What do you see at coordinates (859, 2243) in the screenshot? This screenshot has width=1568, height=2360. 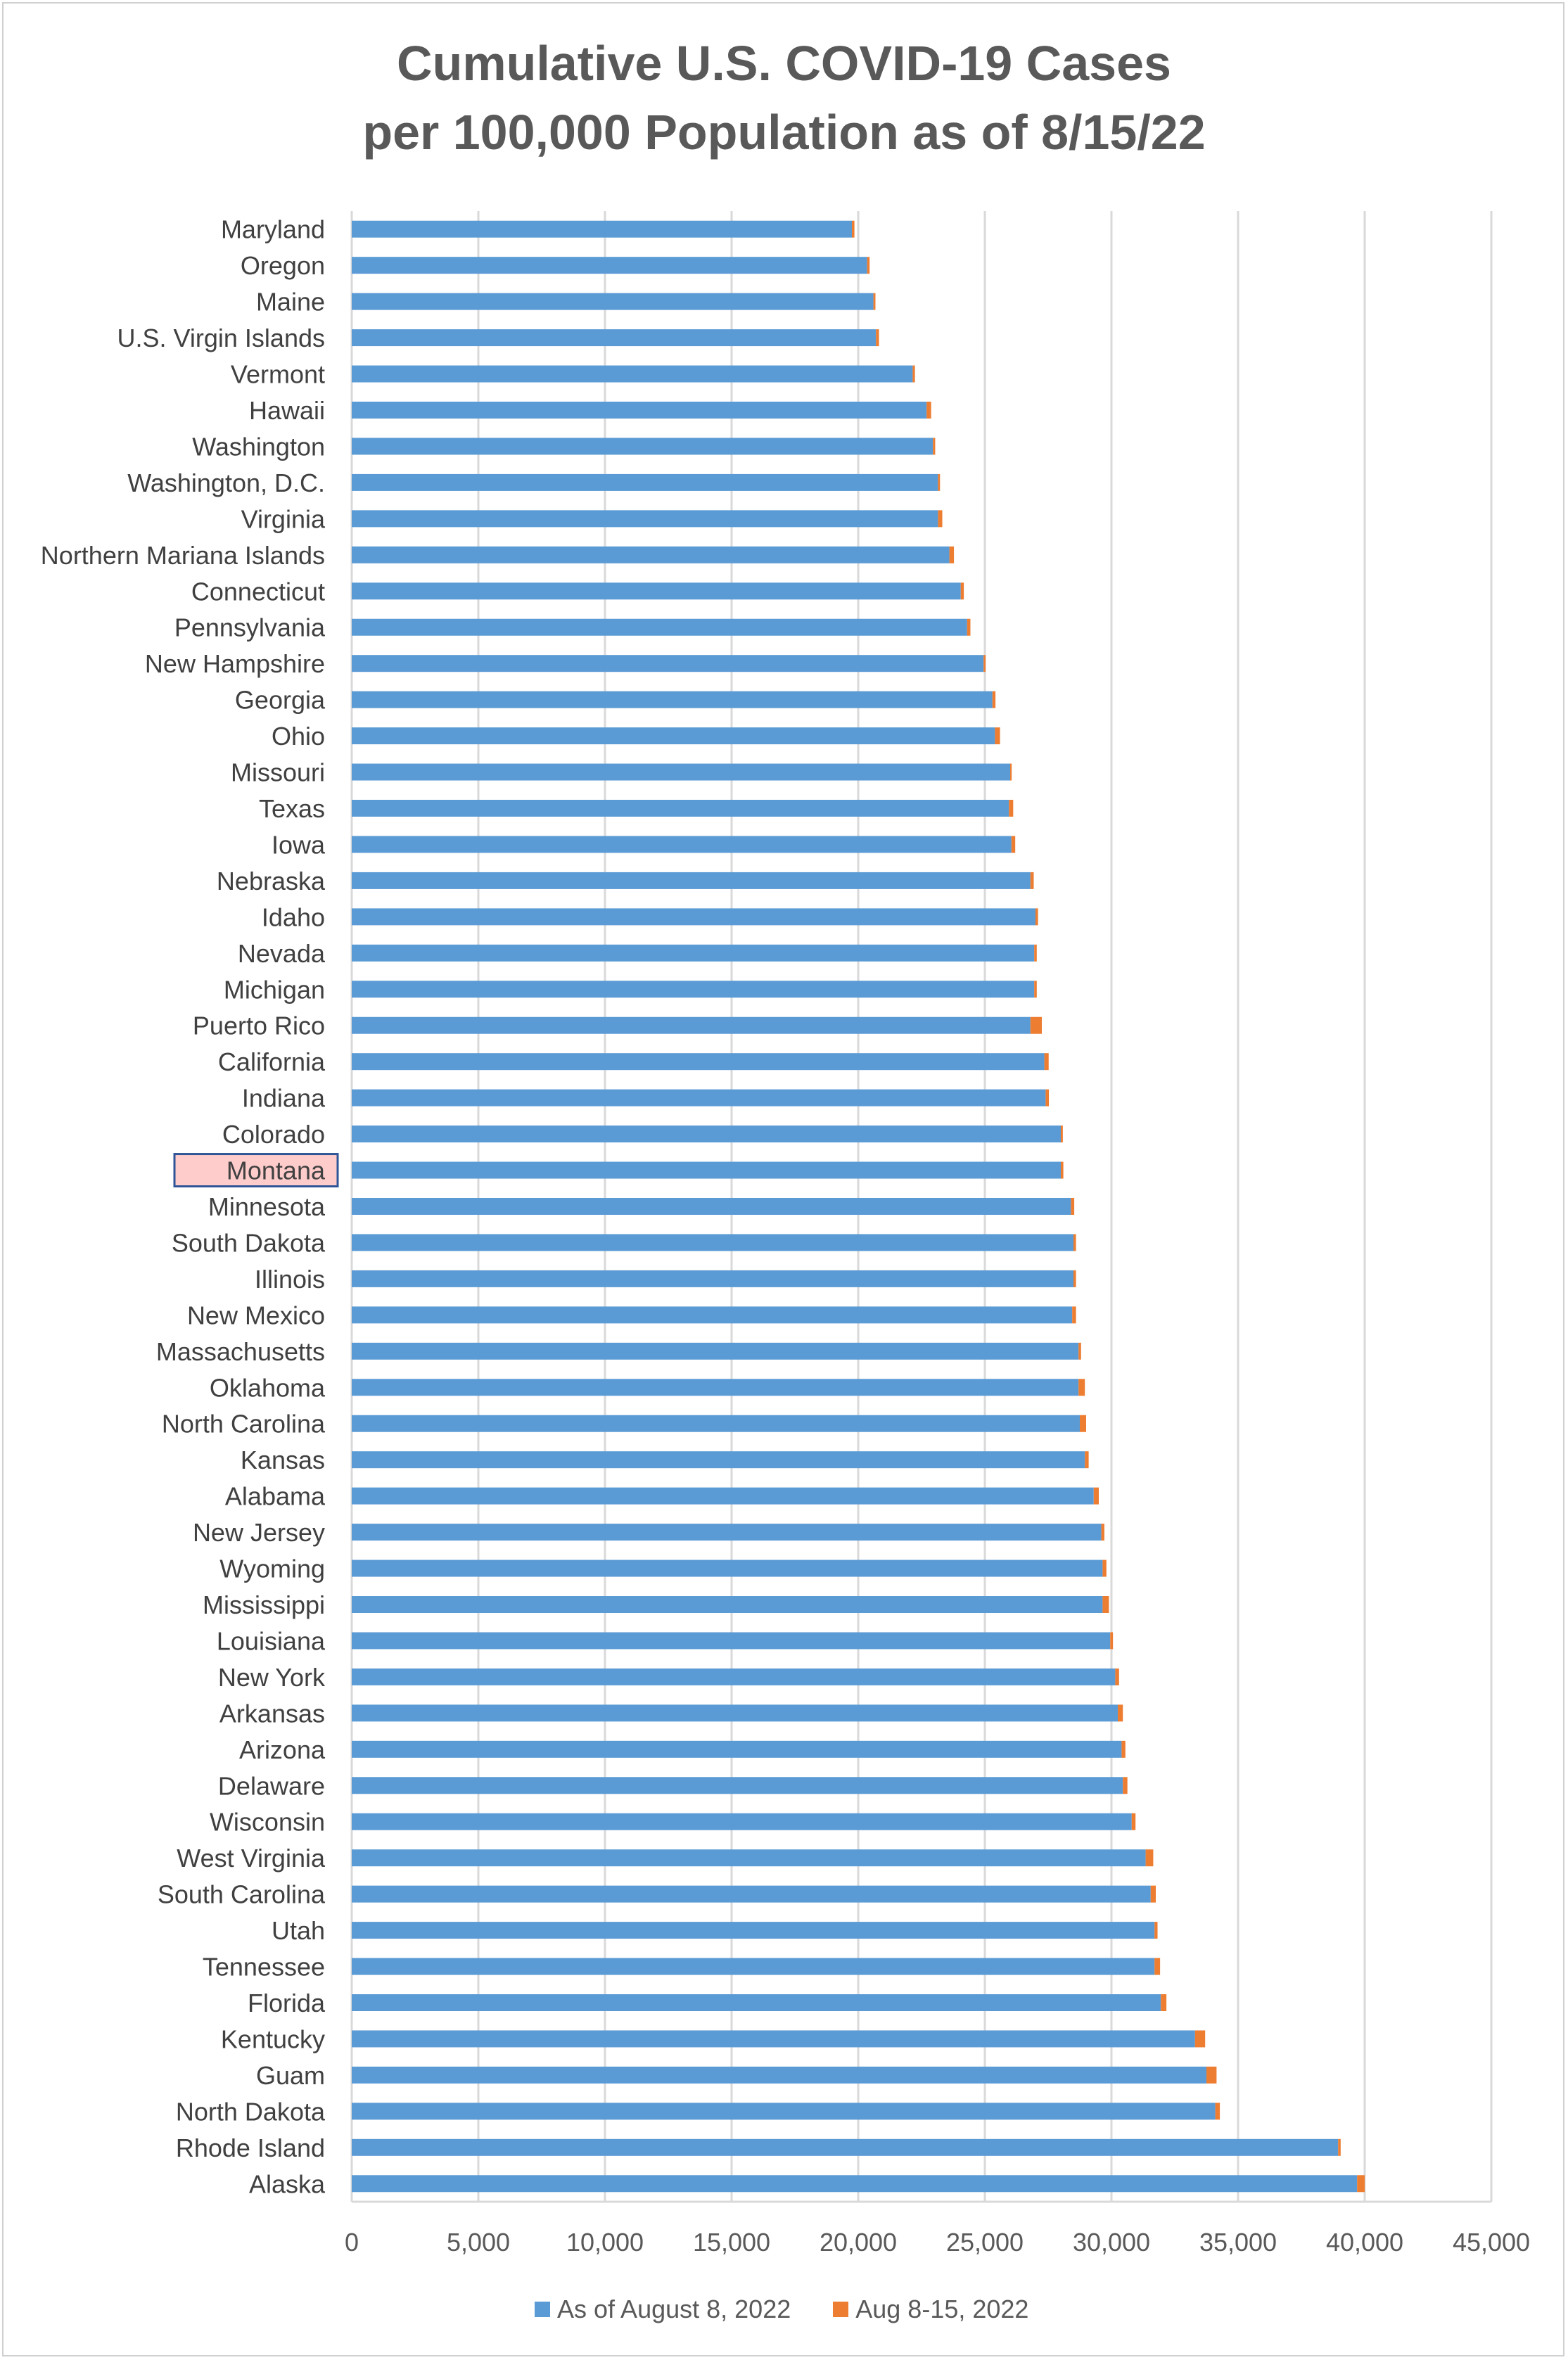 I see `x-tick-label: 20,000` at bounding box center [859, 2243].